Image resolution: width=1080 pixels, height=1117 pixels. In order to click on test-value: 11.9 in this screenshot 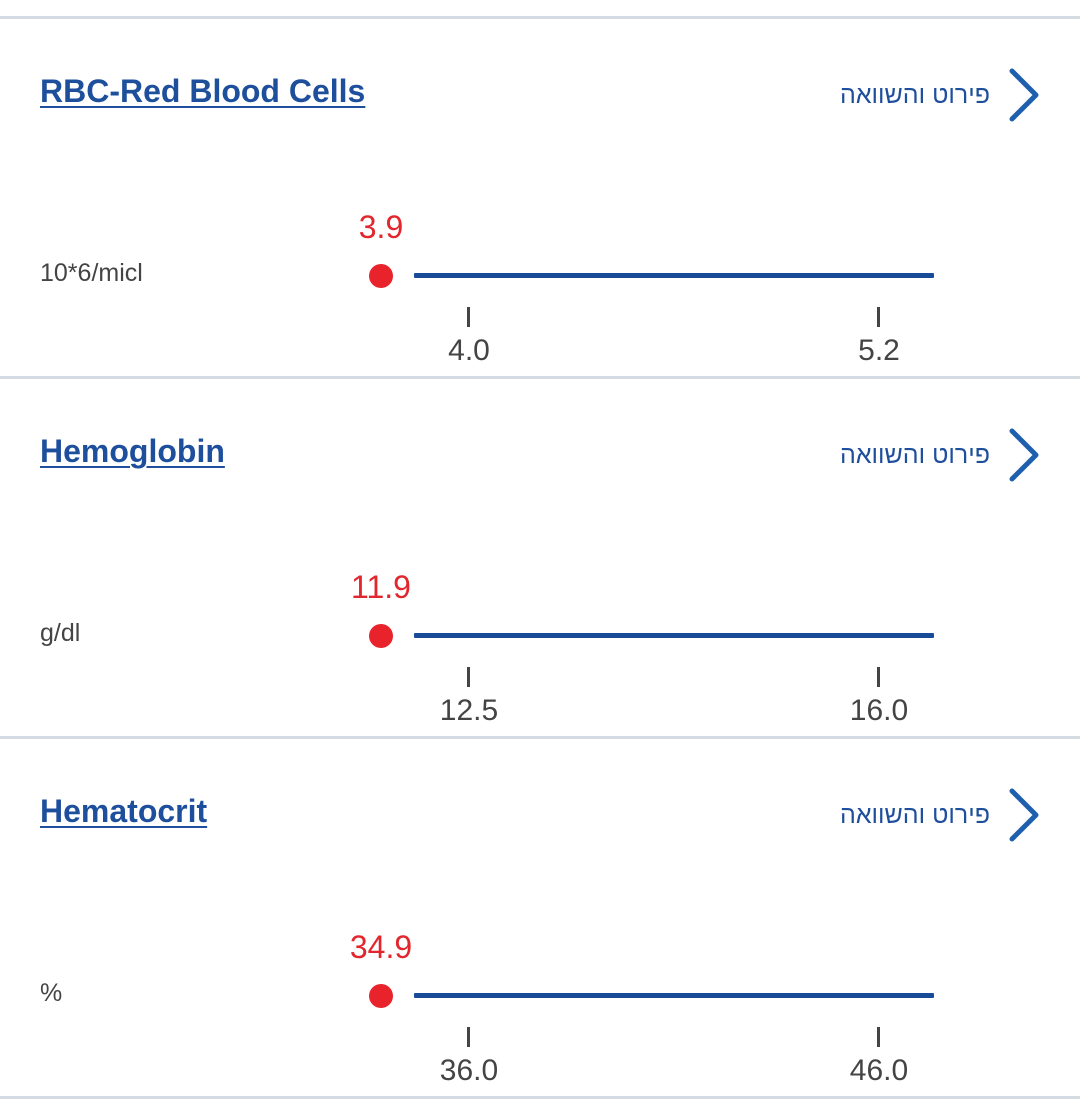, I will do `click(381, 587)`.